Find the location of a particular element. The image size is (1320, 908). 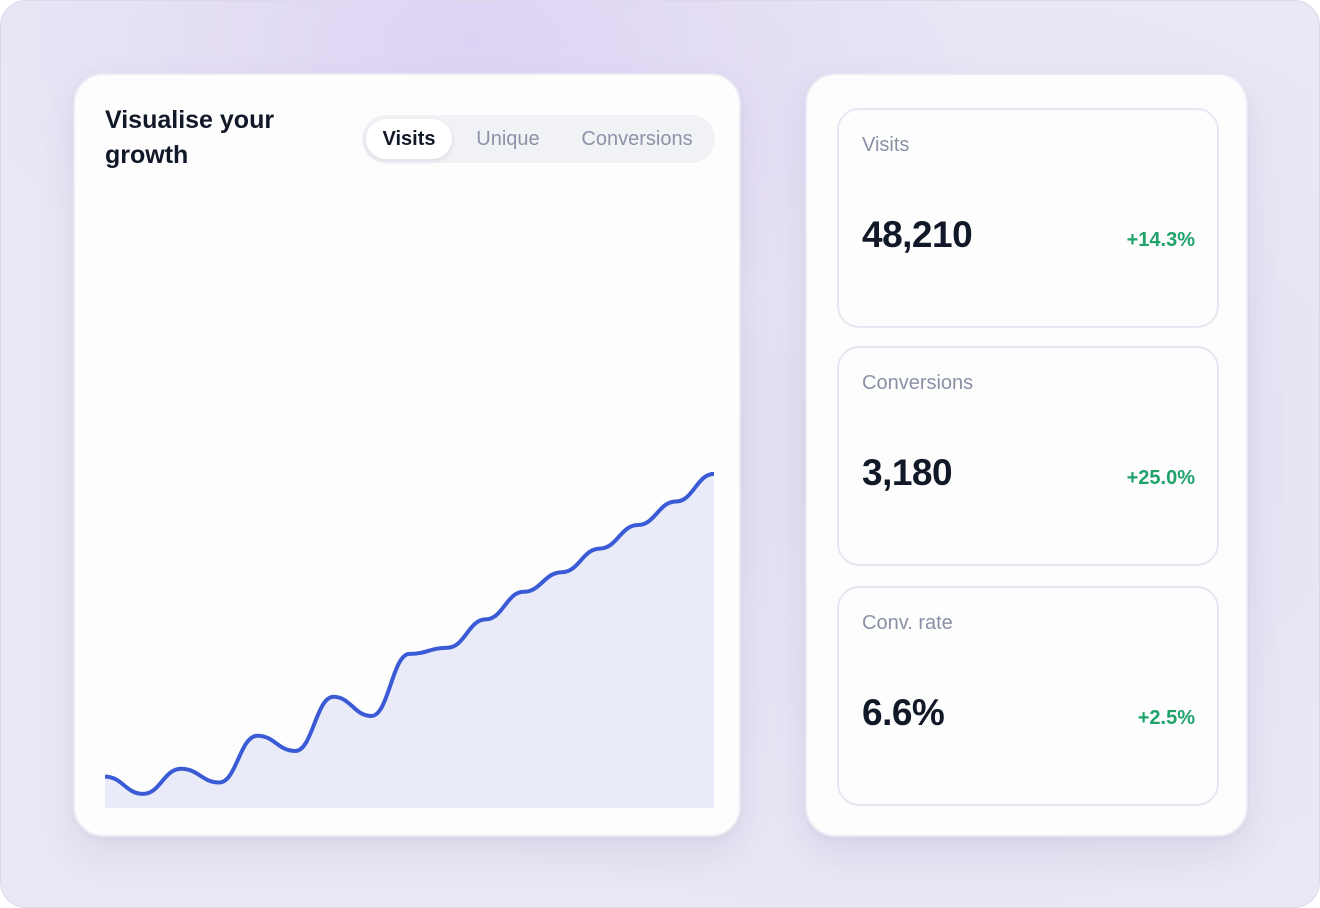

stat-value: 48,210 is located at coordinates (917, 234).